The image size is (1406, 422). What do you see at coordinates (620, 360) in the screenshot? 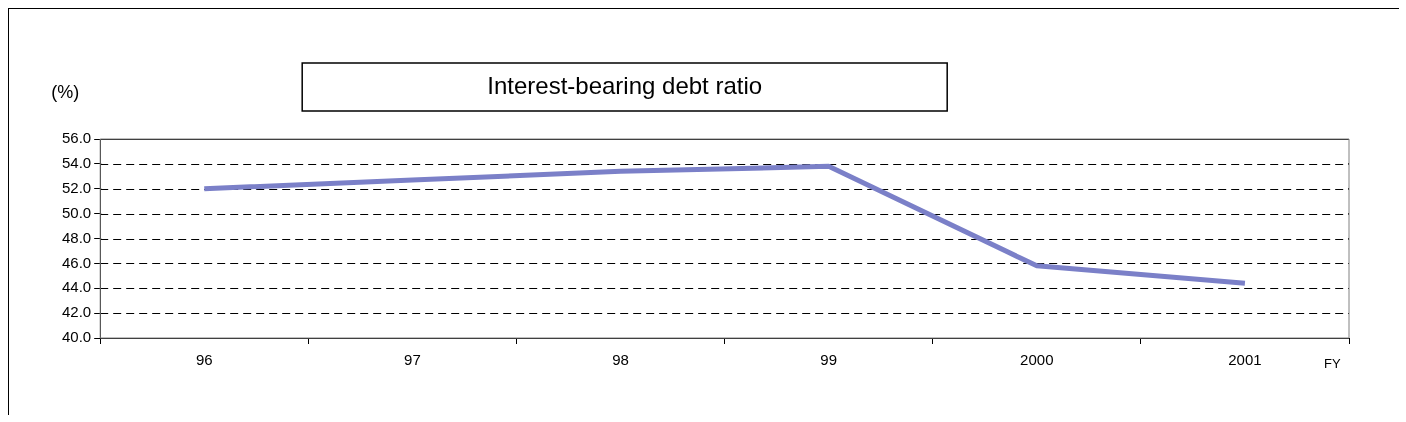
I see `x-tick-label: 98` at bounding box center [620, 360].